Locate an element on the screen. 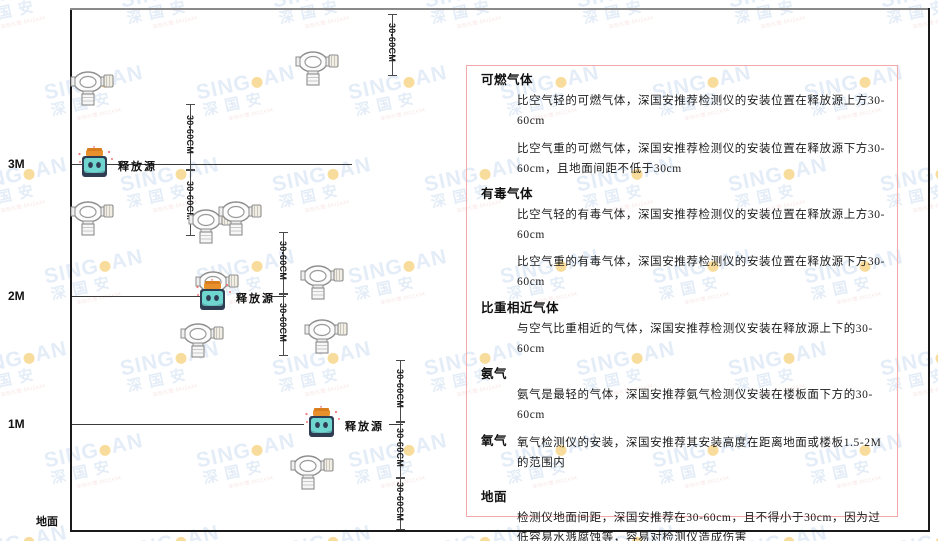 This screenshot has height=541, width=938. level-line-1m is located at coordinates (188, 424).